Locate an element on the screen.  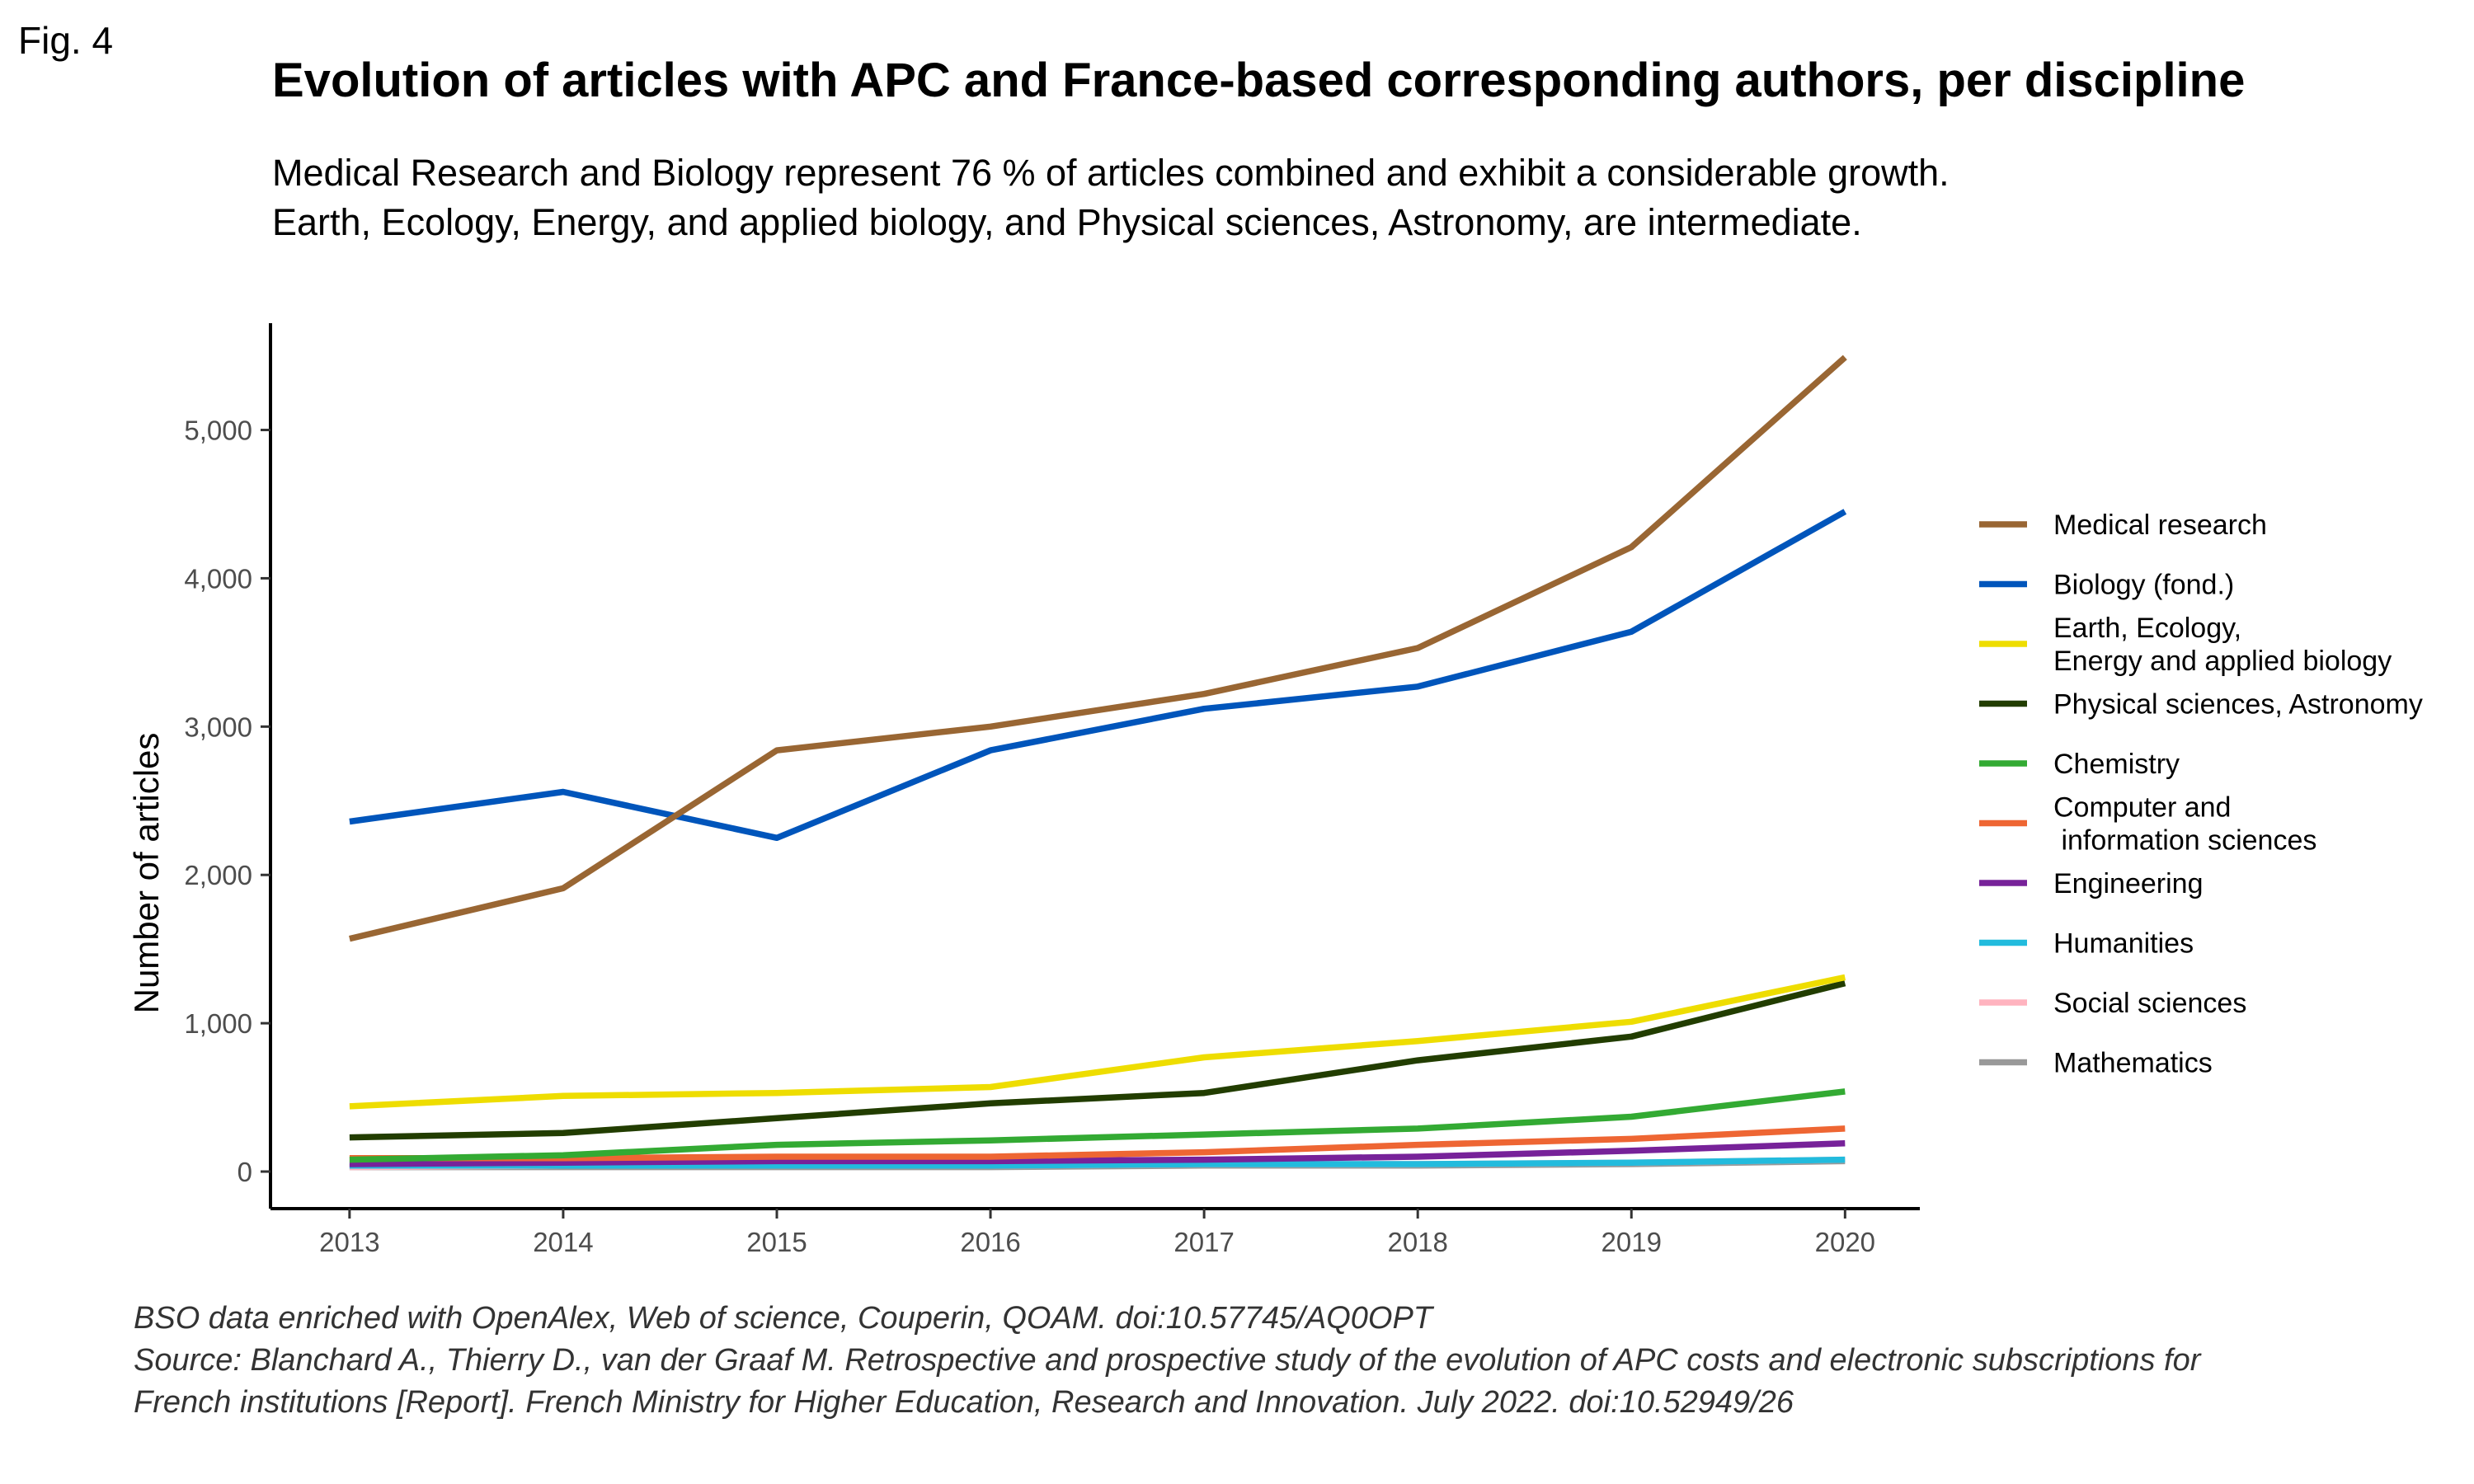
x-tick-label: 2020 is located at coordinates (1845, 1242).